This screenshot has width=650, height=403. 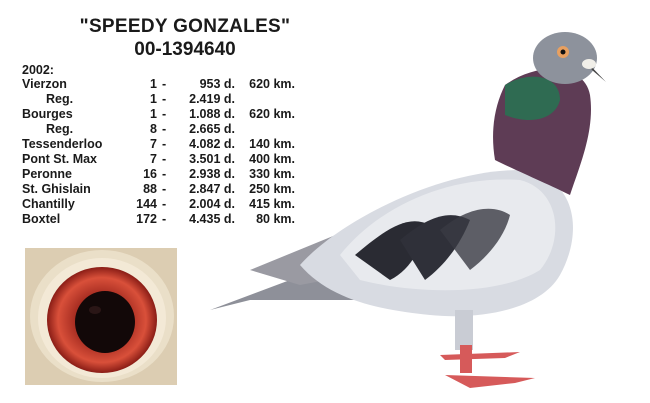 What do you see at coordinates (60, 159) in the screenshot?
I see `race-name: Pont St. Max` at bounding box center [60, 159].